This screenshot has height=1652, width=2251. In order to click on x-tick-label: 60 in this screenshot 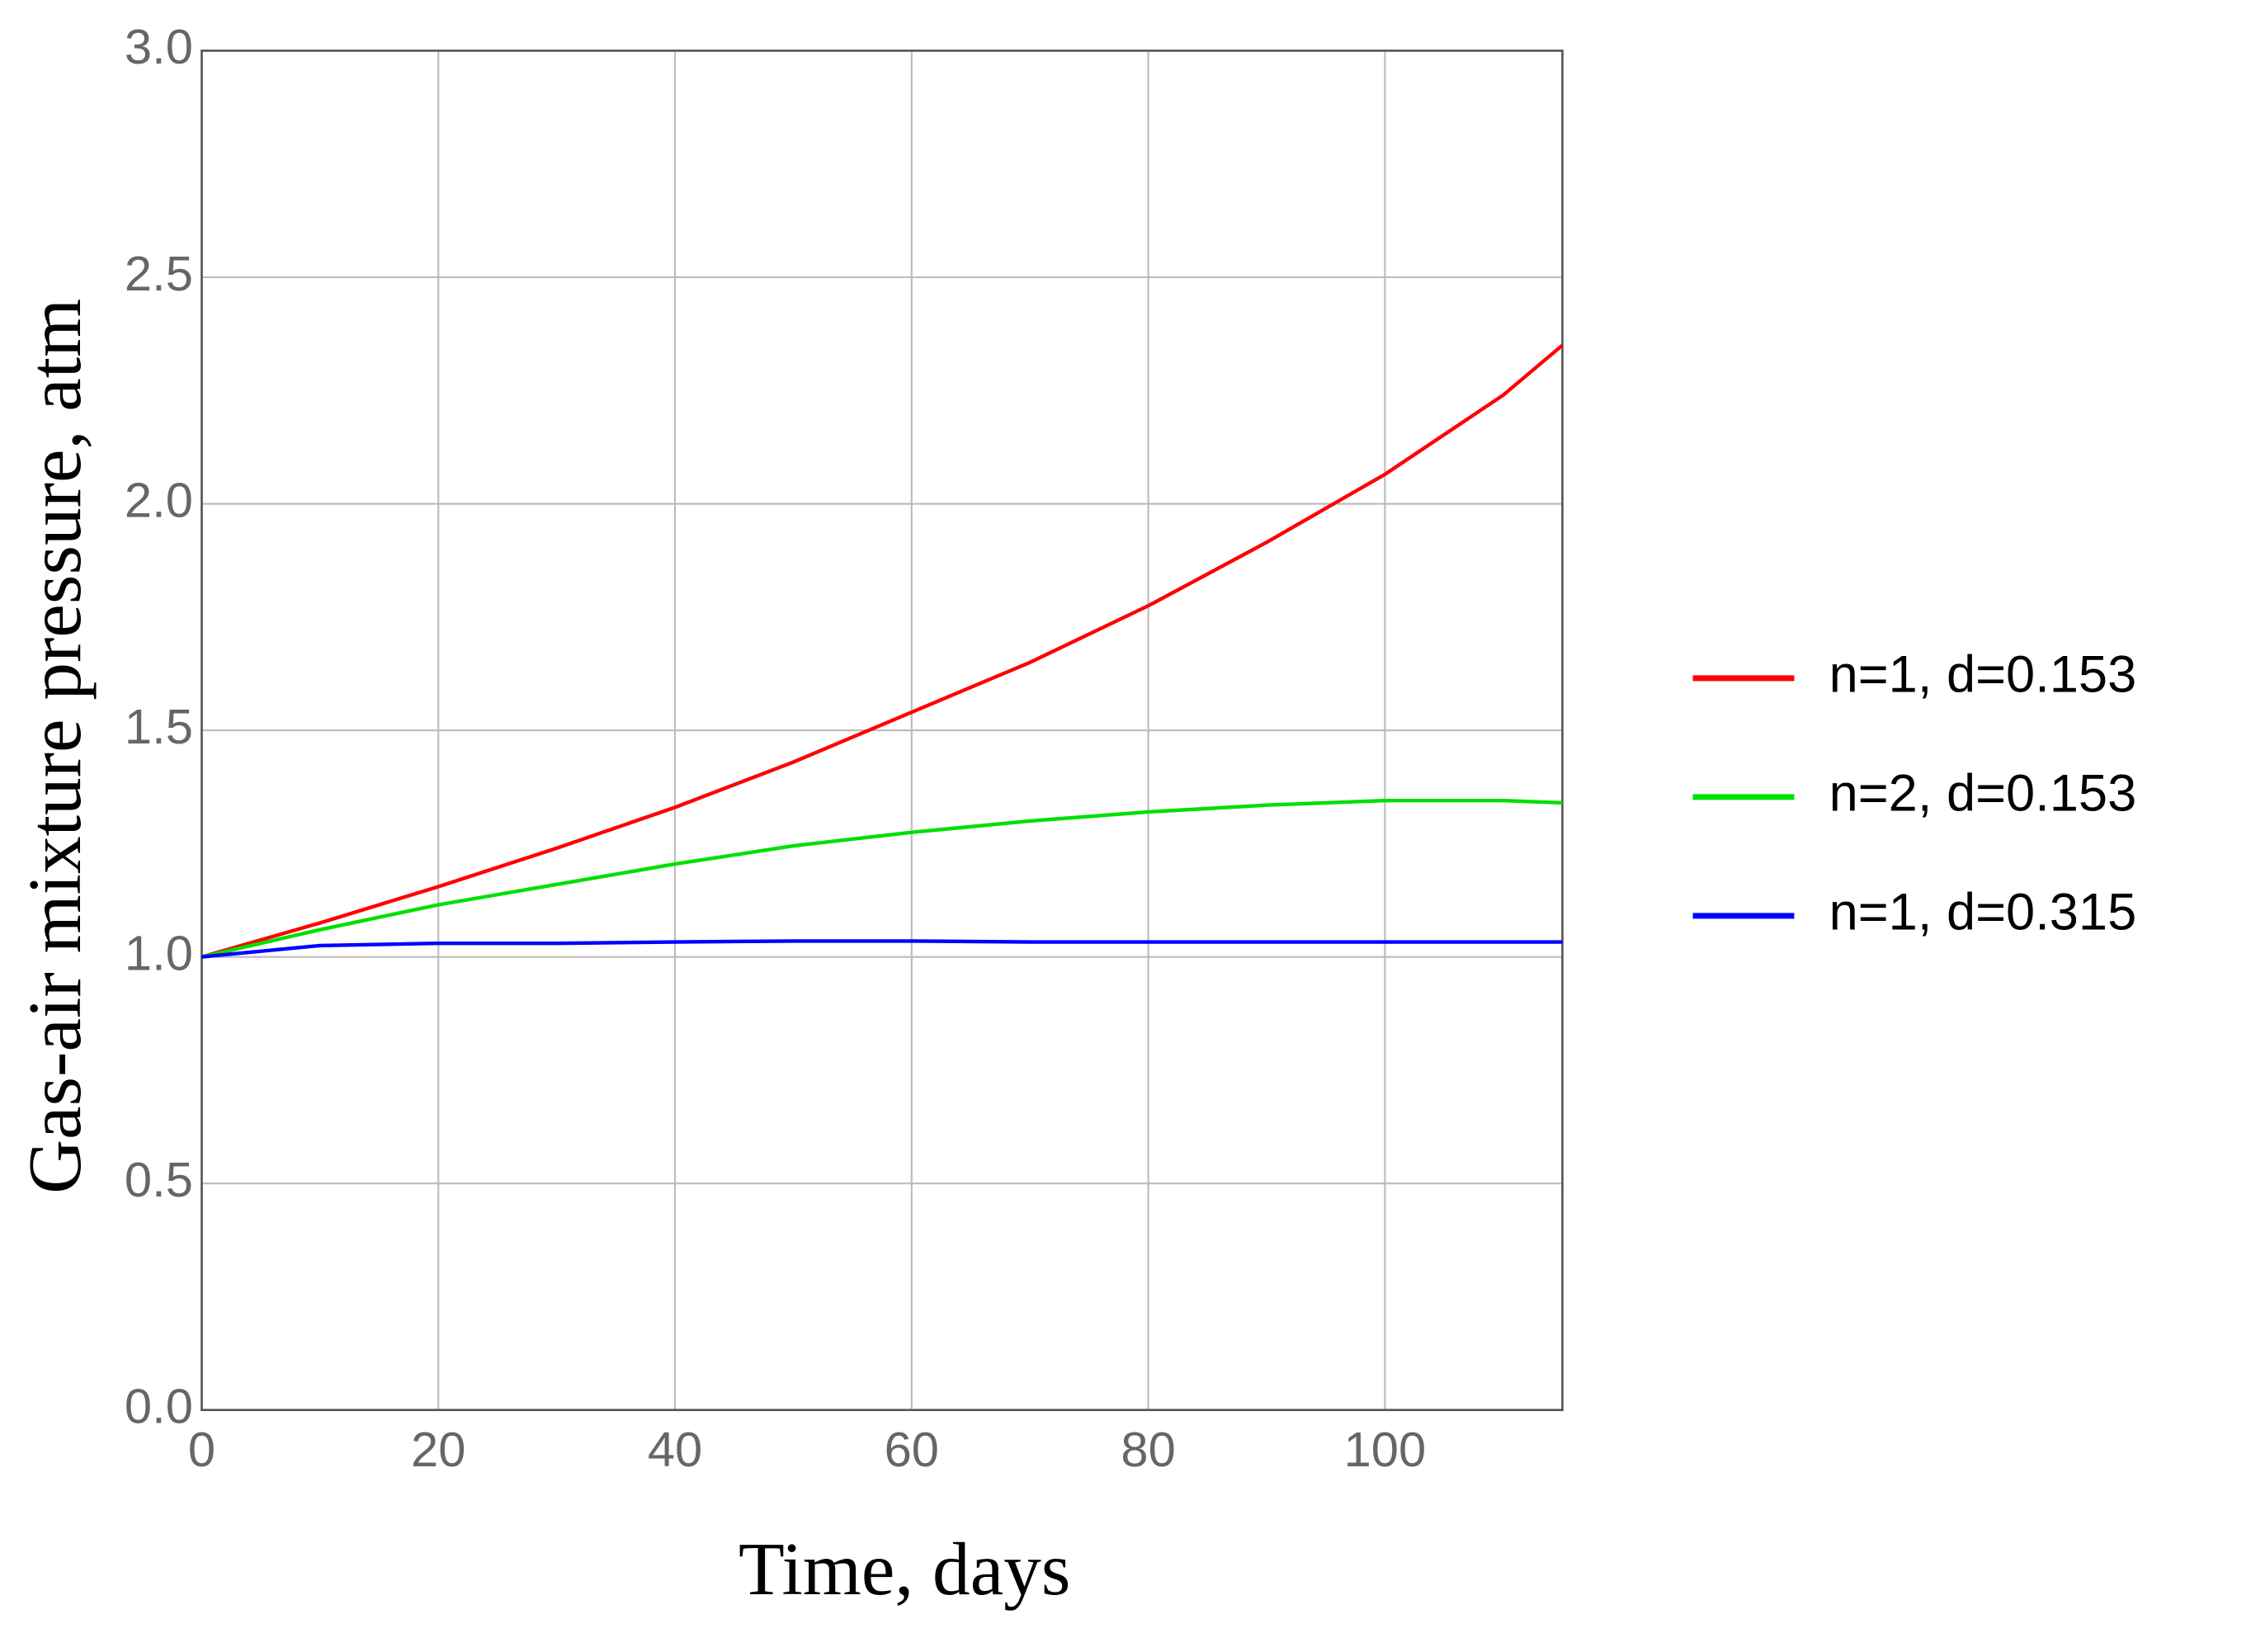, I will do `click(912, 1450)`.